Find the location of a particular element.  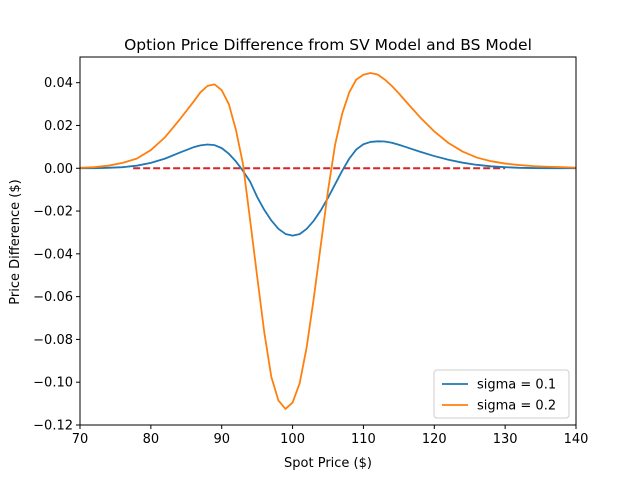

x-tick-label: 120 is located at coordinates (434, 439).